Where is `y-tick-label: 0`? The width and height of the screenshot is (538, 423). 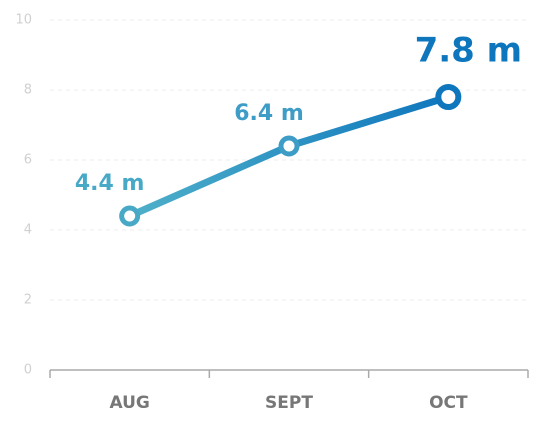 y-tick-label: 0 is located at coordinates (28, 370).